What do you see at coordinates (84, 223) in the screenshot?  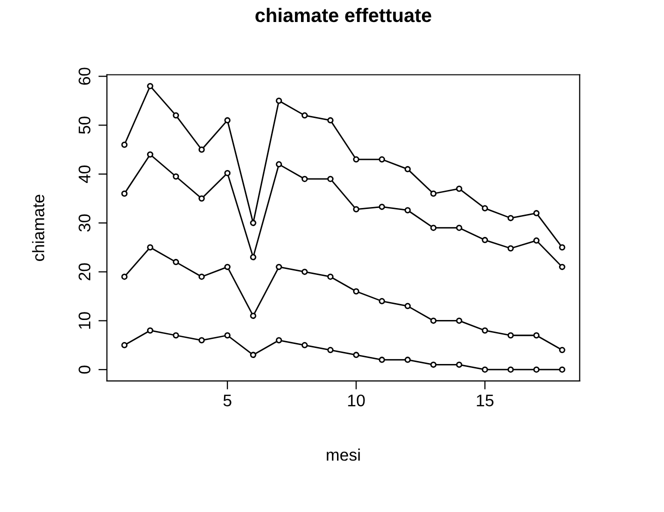 I see `y-tick-label: 30` at bounding box center [84, 223].